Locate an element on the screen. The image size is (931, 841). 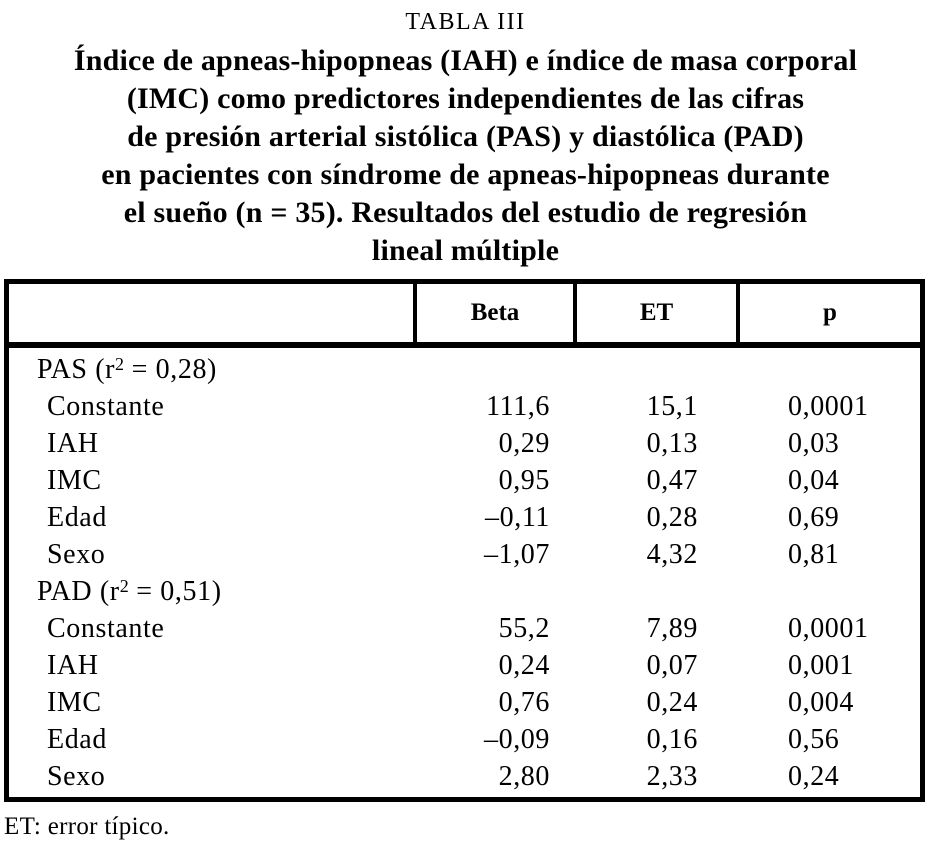
et-value: 7,89 is located at coordinates (672, 628).